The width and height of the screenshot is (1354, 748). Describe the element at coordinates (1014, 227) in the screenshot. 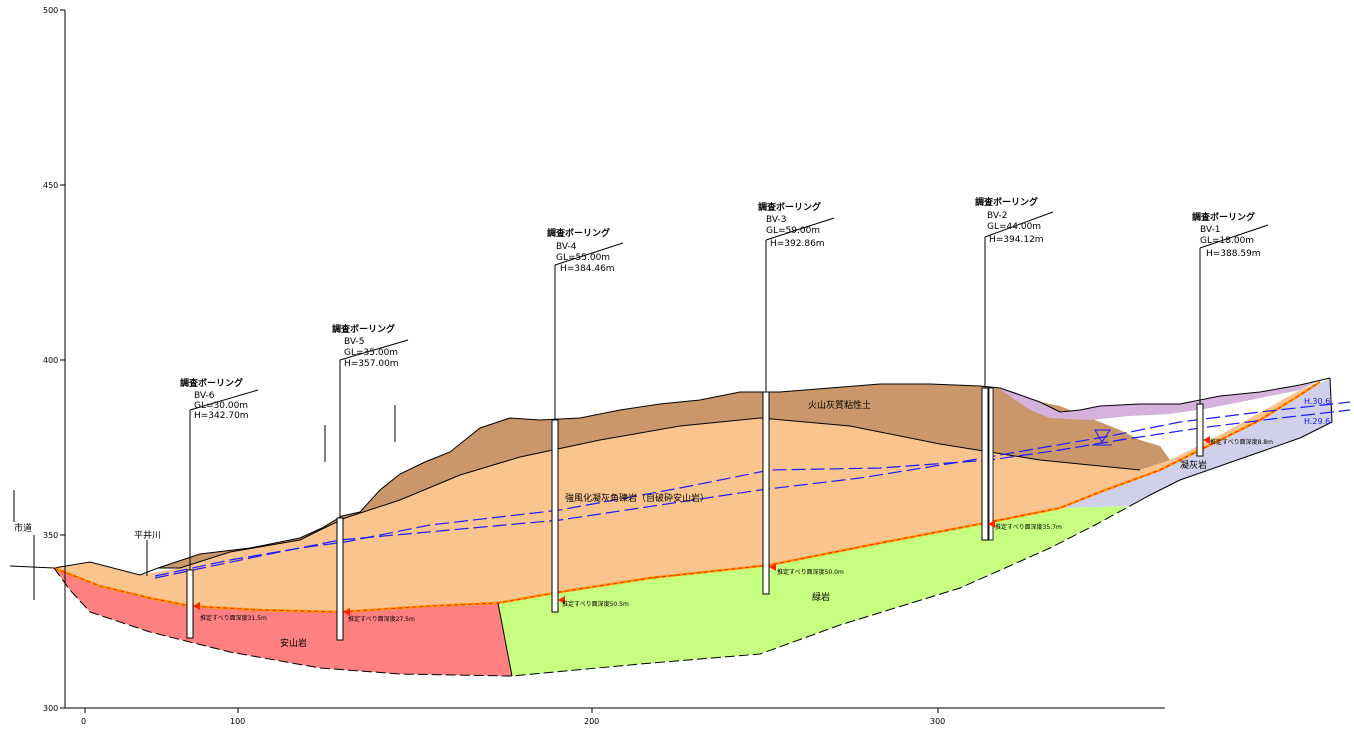

I see `borehole-gl: GL=44.00m` at that location.